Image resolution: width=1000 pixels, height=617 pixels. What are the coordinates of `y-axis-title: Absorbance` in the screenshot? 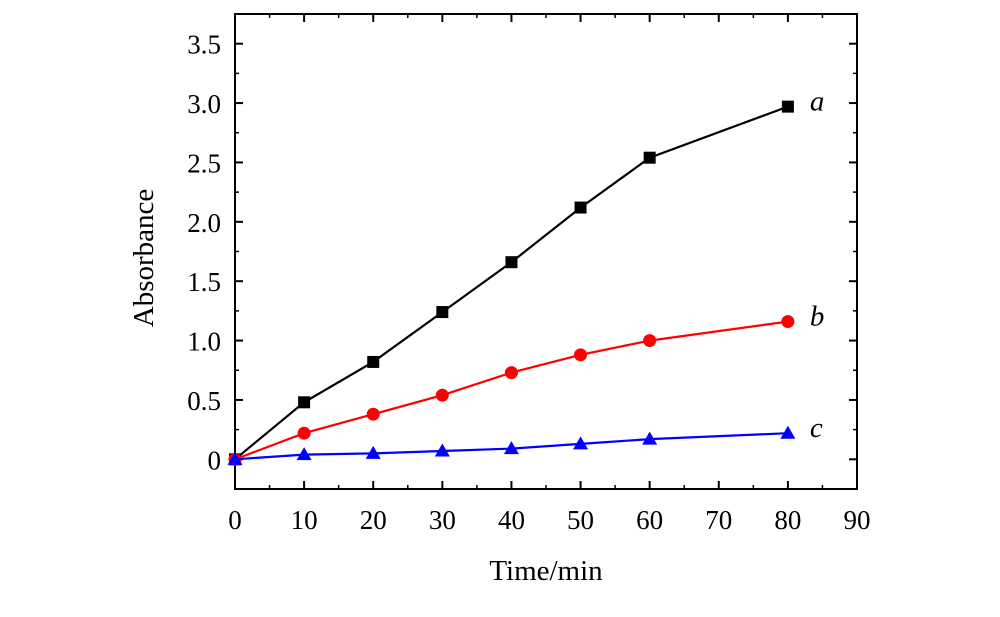 It's located at (144, 258).